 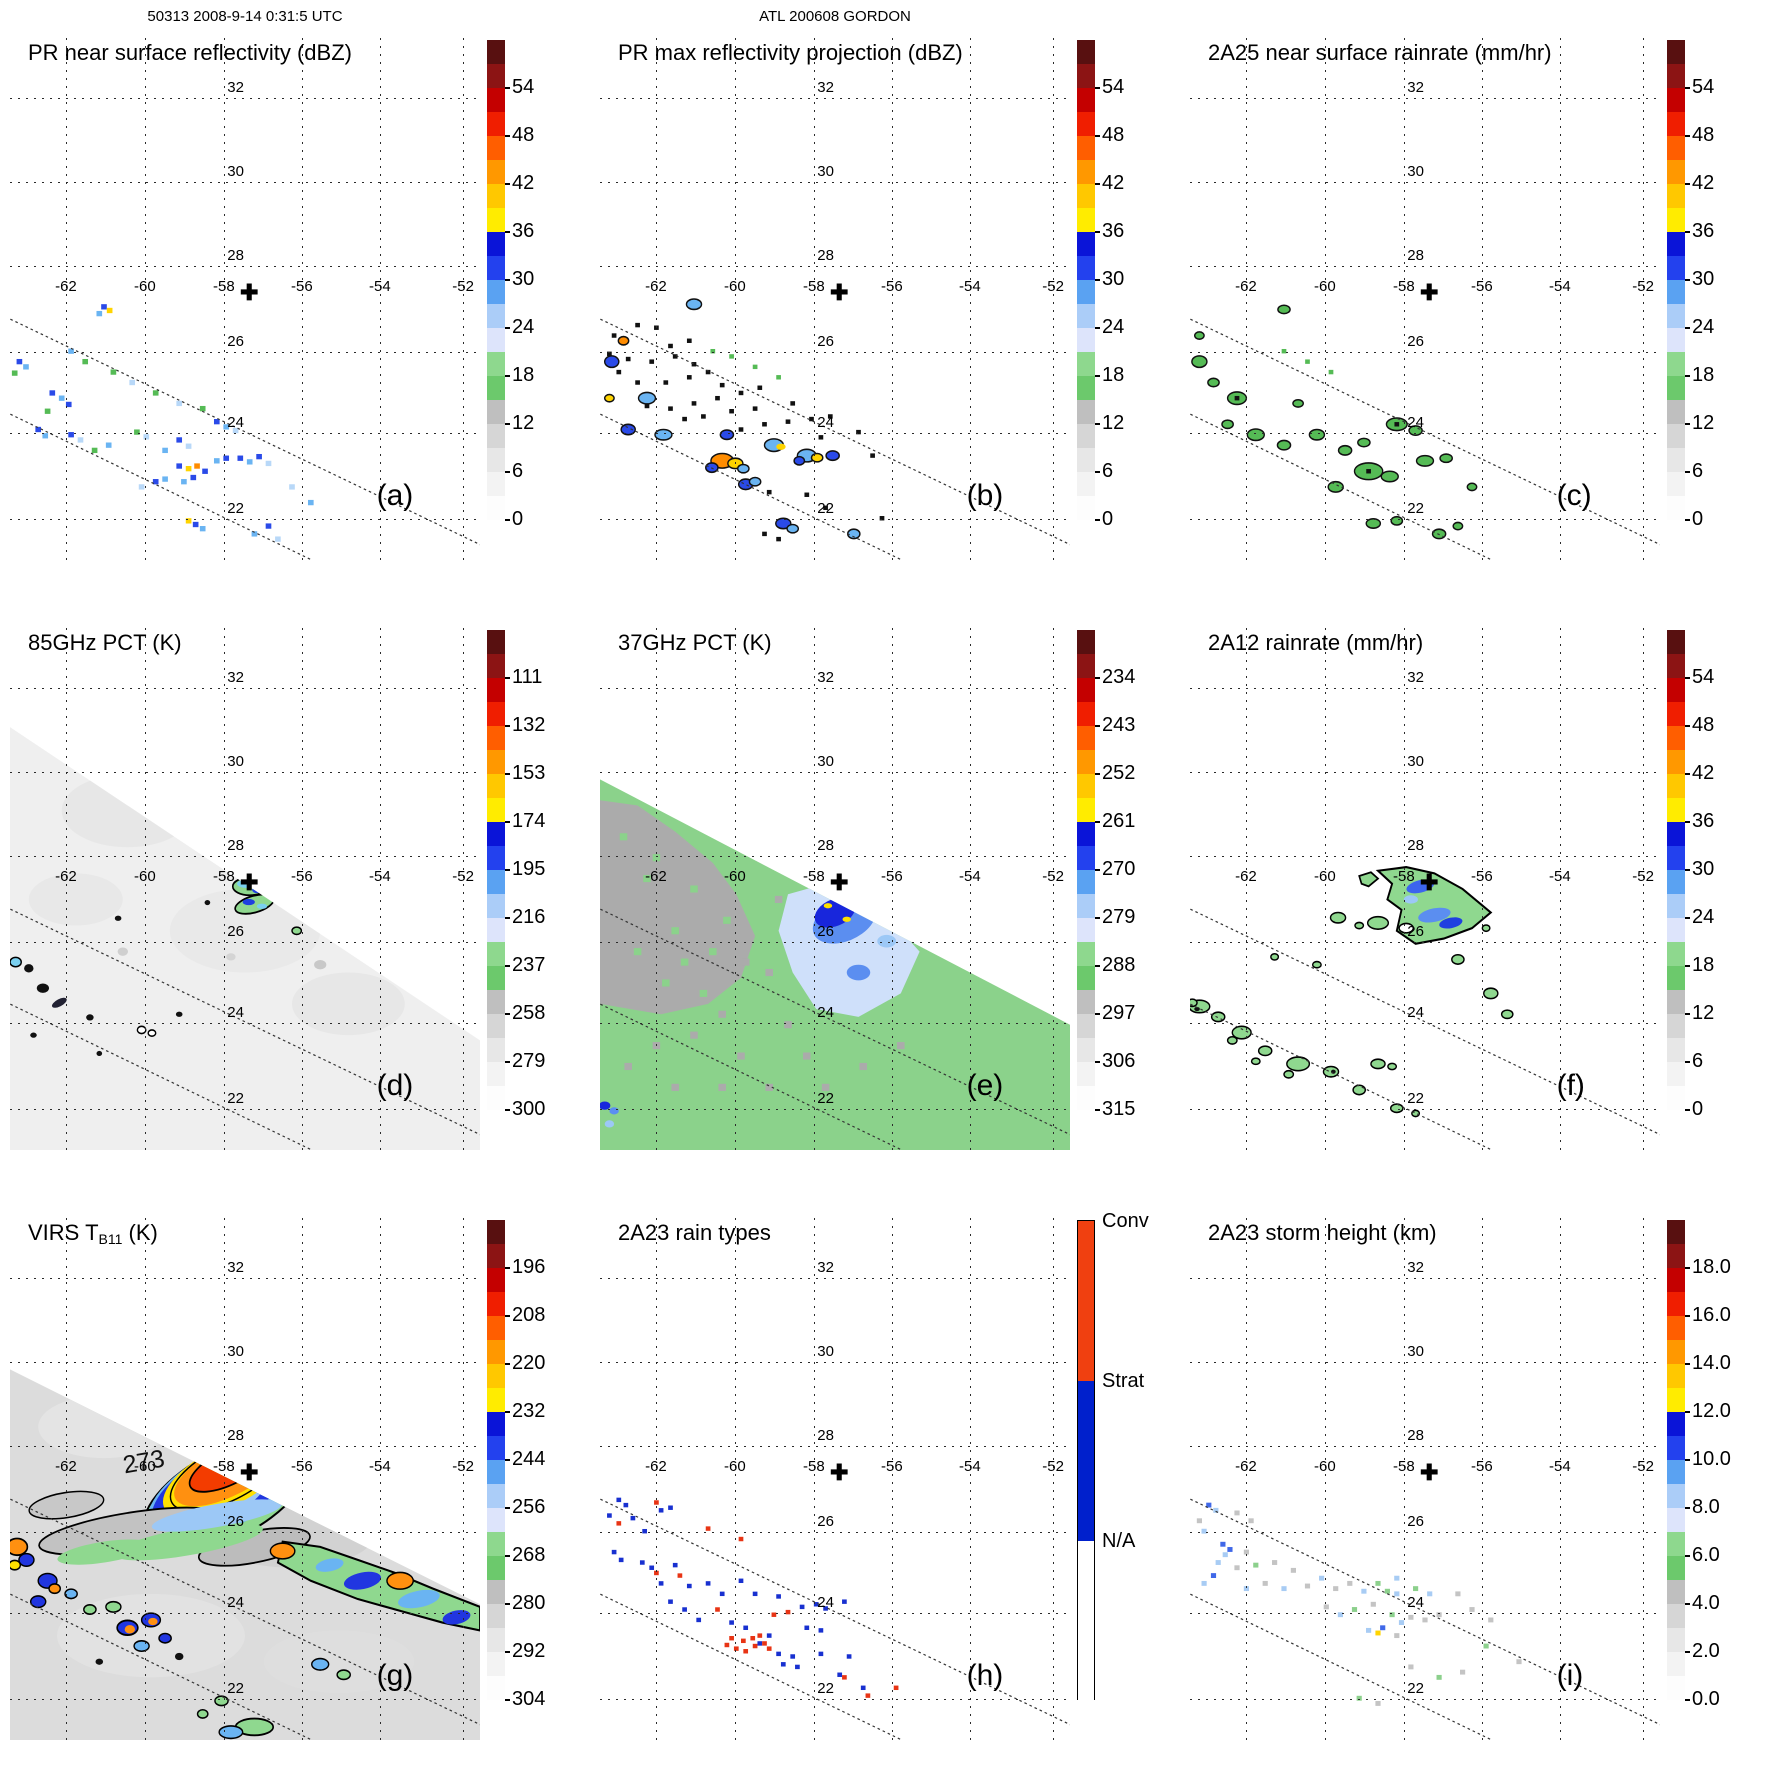 I want to click on colorbar-label-6: 6, so click(x=1698, y=1061).